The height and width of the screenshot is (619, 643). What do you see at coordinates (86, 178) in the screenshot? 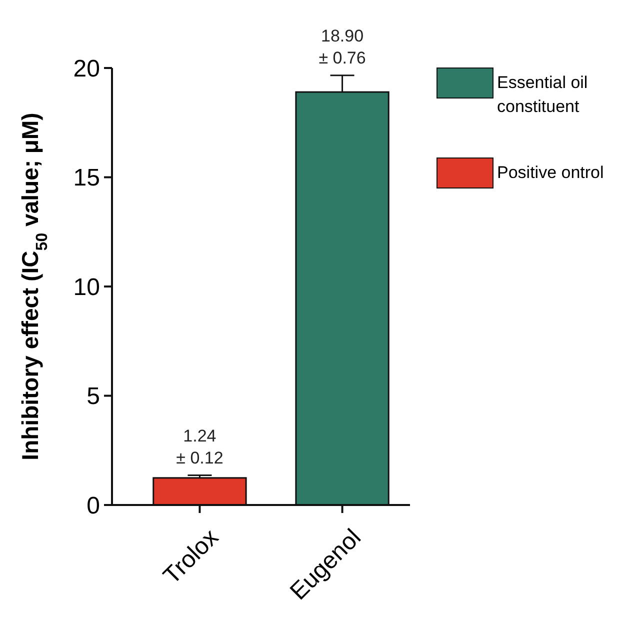
I see `y-tick-label: 15` at bounding box center [86, 178].